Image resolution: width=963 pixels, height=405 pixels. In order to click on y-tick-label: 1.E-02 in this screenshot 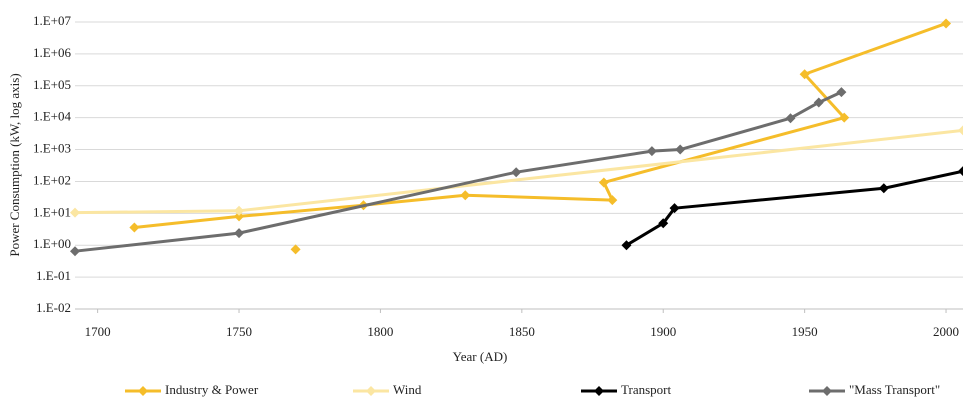, I will do `click(53, 307)`.